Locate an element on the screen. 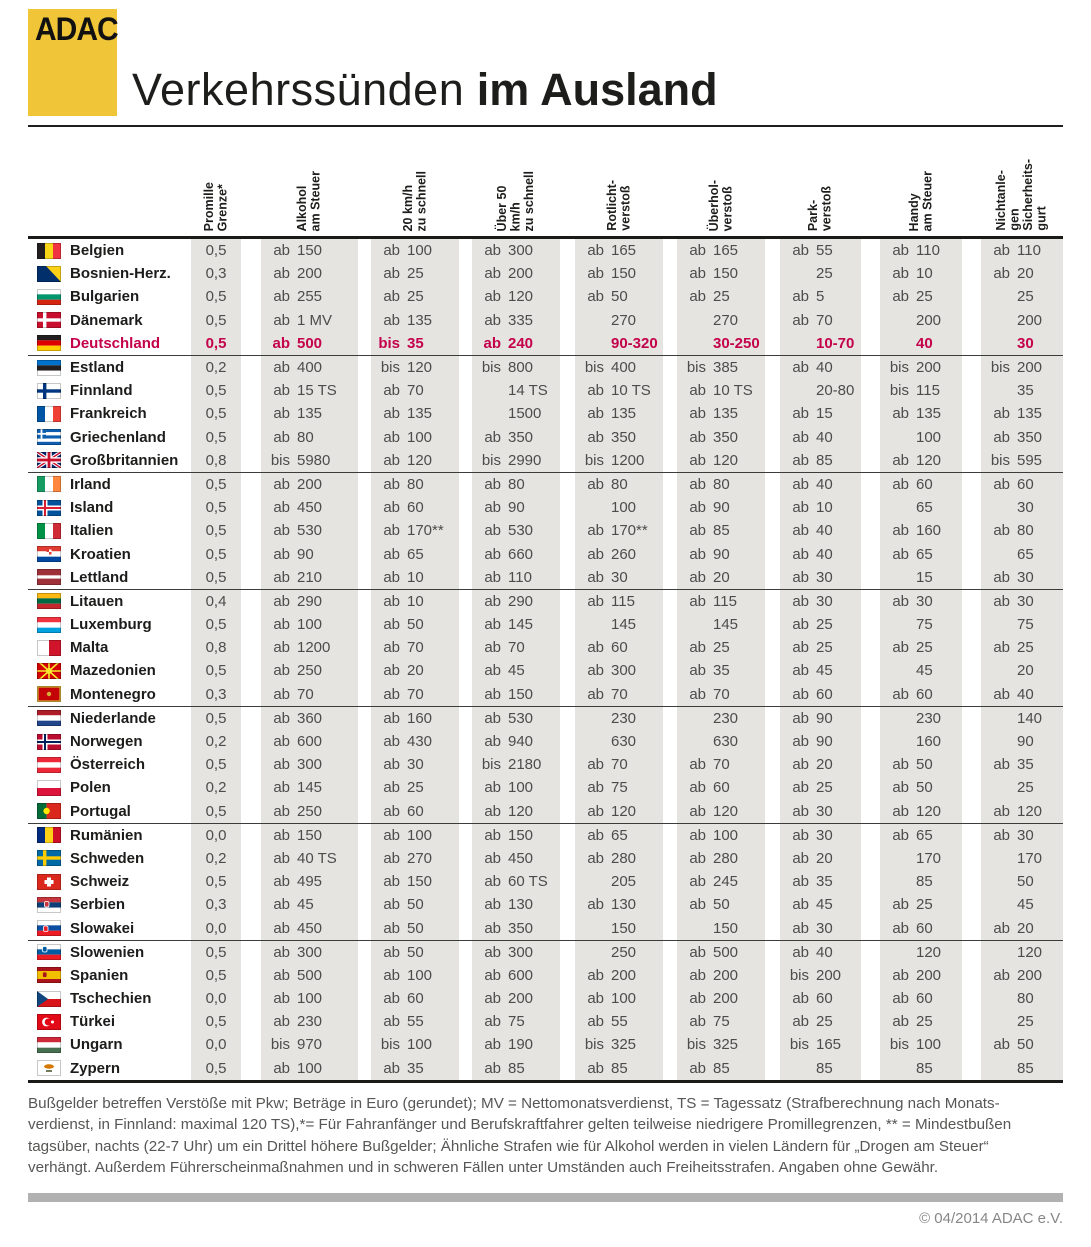 This screenshot has width=1091, height=1247. page-title-bold: im Ausland is located at coordinates (597, 89).